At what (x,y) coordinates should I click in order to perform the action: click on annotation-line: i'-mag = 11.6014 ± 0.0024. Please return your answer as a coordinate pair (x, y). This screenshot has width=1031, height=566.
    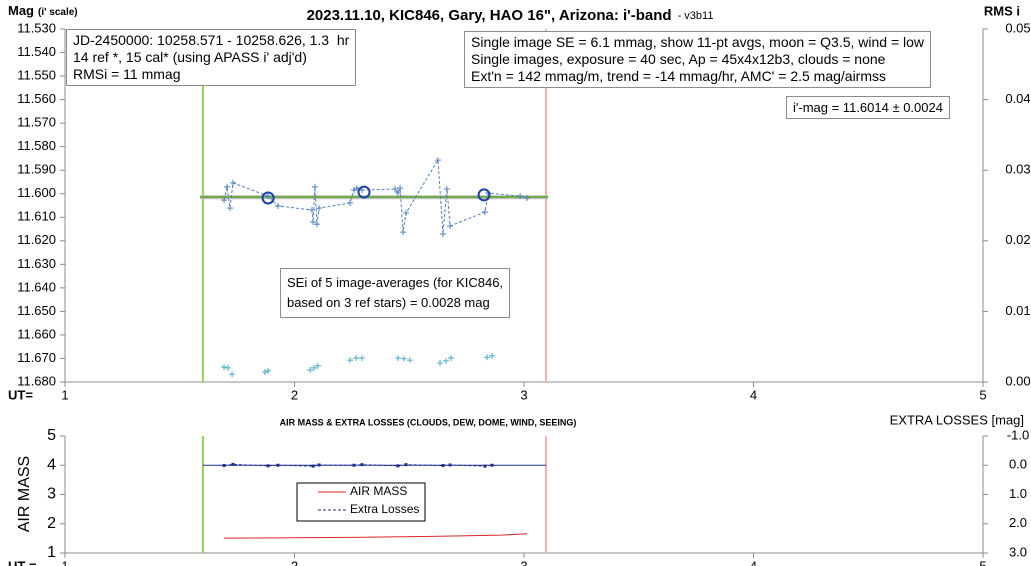
    Looking at the image, I should click on (868, 107).